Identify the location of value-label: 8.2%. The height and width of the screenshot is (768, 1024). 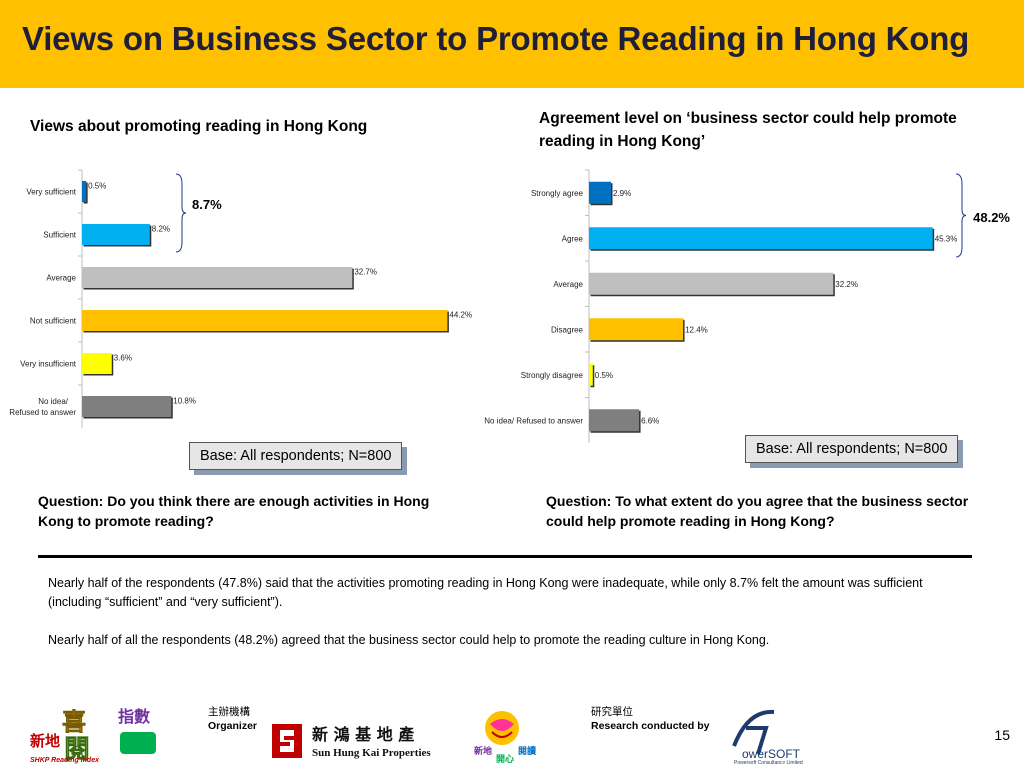
(161, 229).